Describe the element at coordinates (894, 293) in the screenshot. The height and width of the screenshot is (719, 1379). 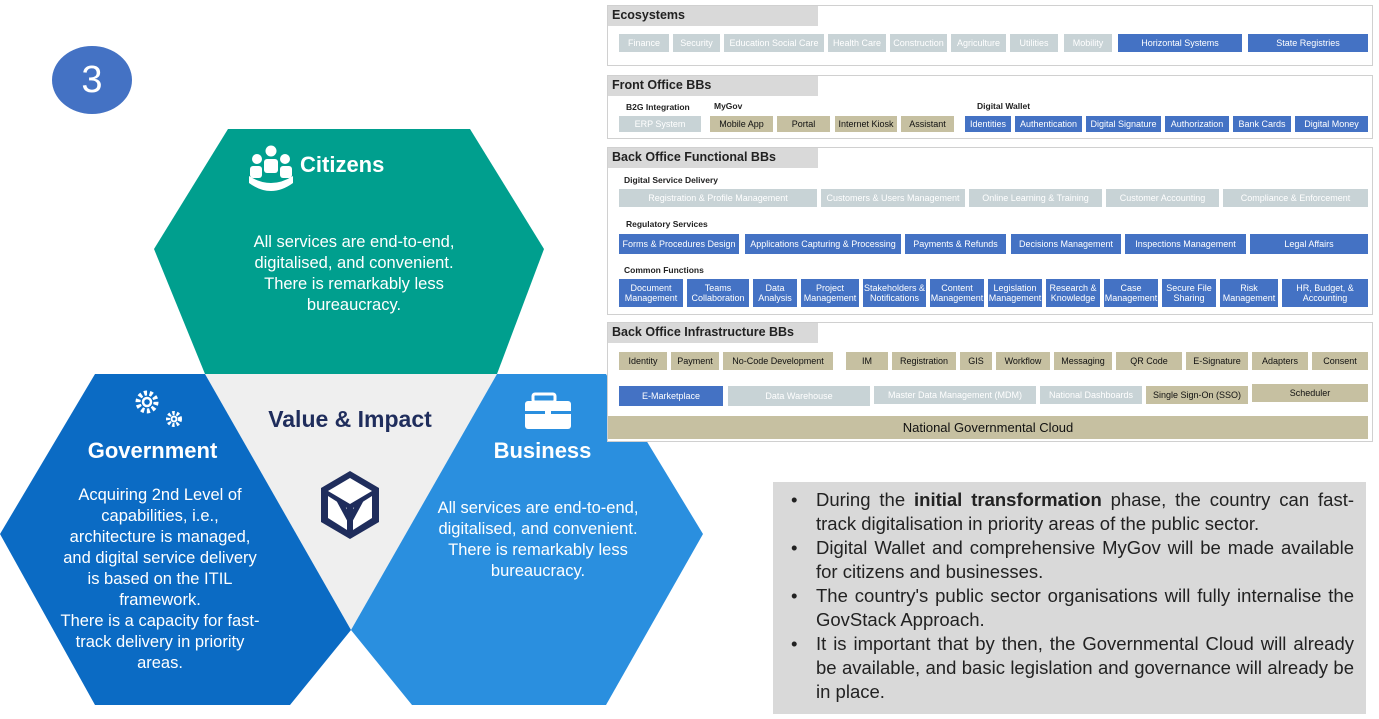
I see `cf-stakeholders: Stakeholders & Notifications` at that location.